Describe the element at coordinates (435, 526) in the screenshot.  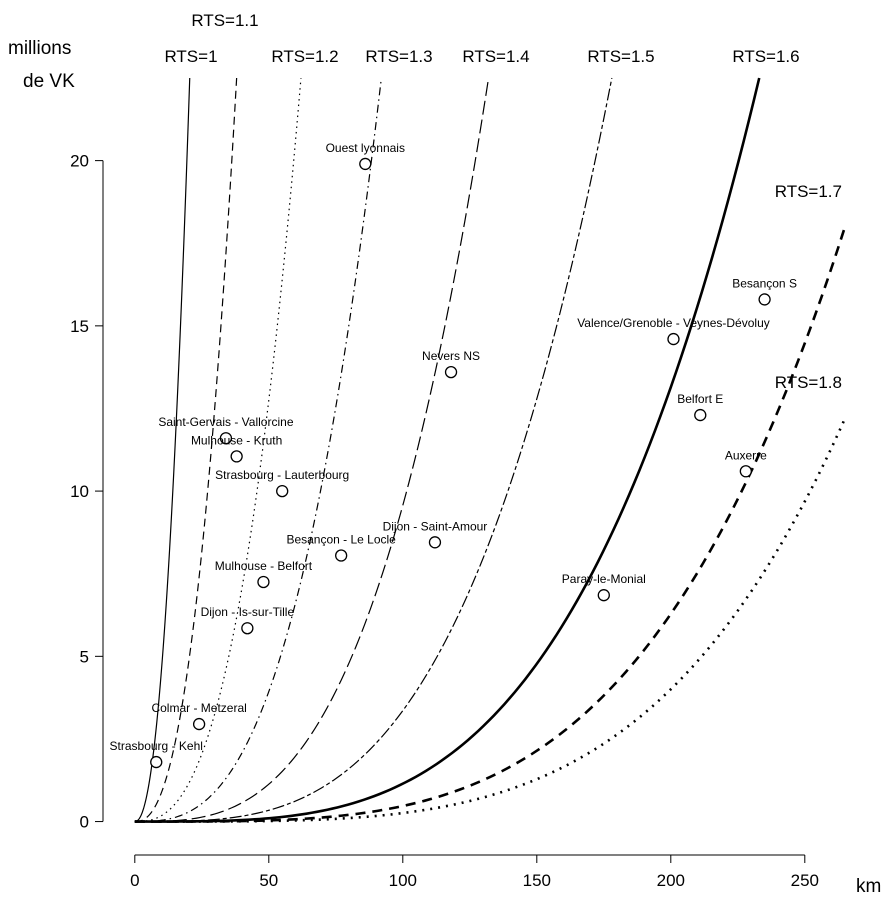
I see `data-point-label: Dijon - Saint-Amour` at that location.